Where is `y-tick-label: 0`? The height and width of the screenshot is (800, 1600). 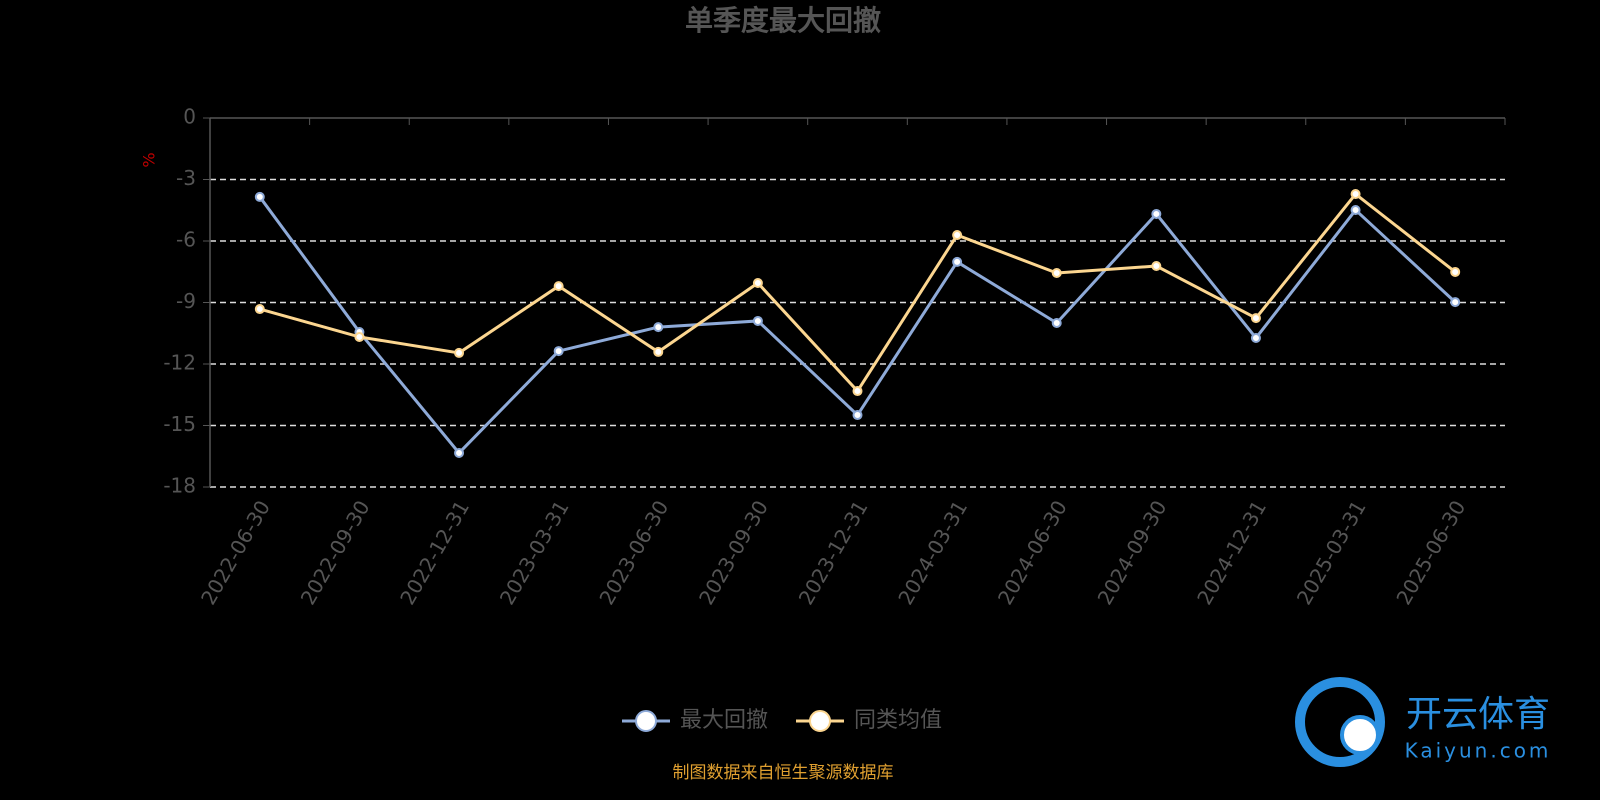
y-tick-label: 0 is located at coordinates (189, 117).